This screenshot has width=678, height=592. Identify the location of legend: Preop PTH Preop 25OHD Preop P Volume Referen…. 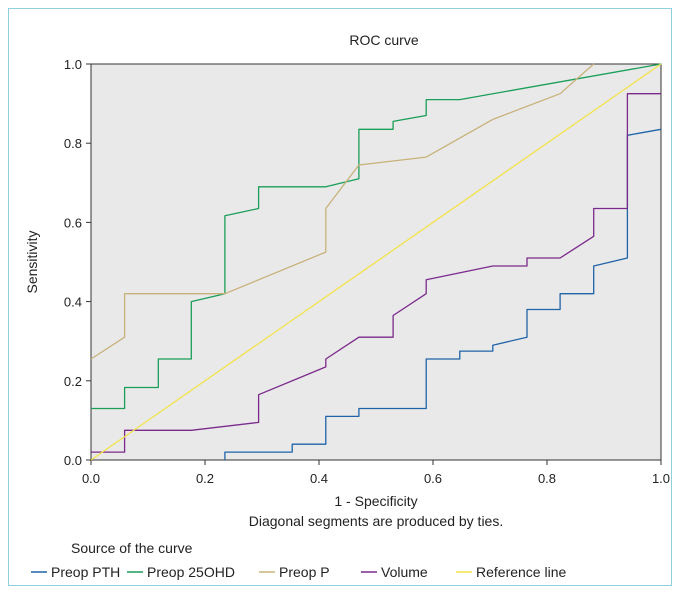
(298, 572).